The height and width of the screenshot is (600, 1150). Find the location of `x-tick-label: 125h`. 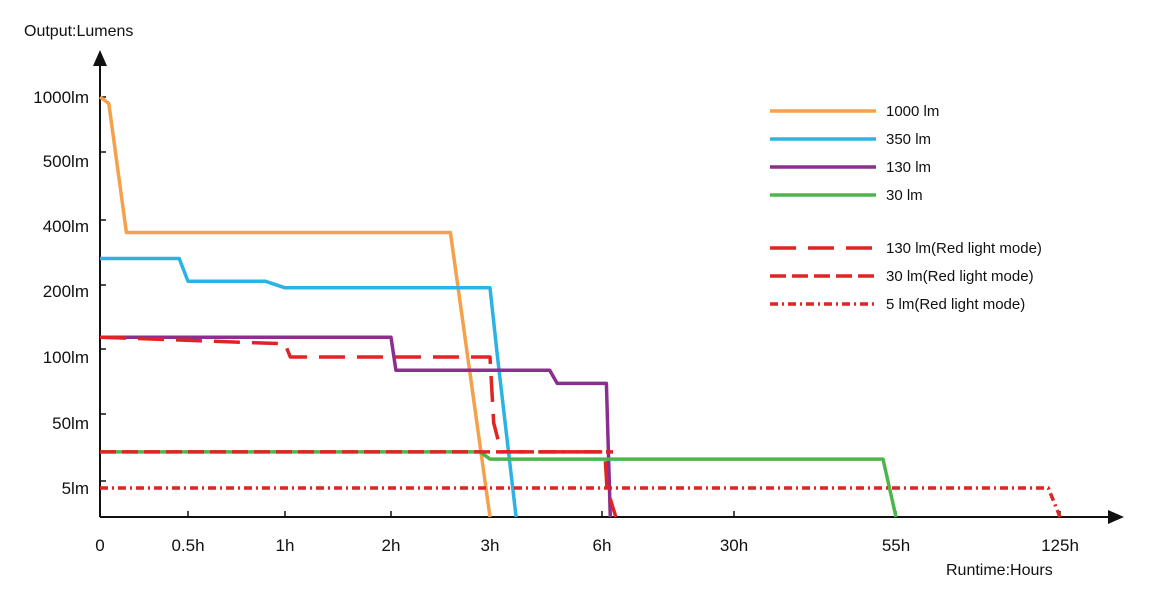

x-tick-label: 125h is located at coordinates (1060, 545).